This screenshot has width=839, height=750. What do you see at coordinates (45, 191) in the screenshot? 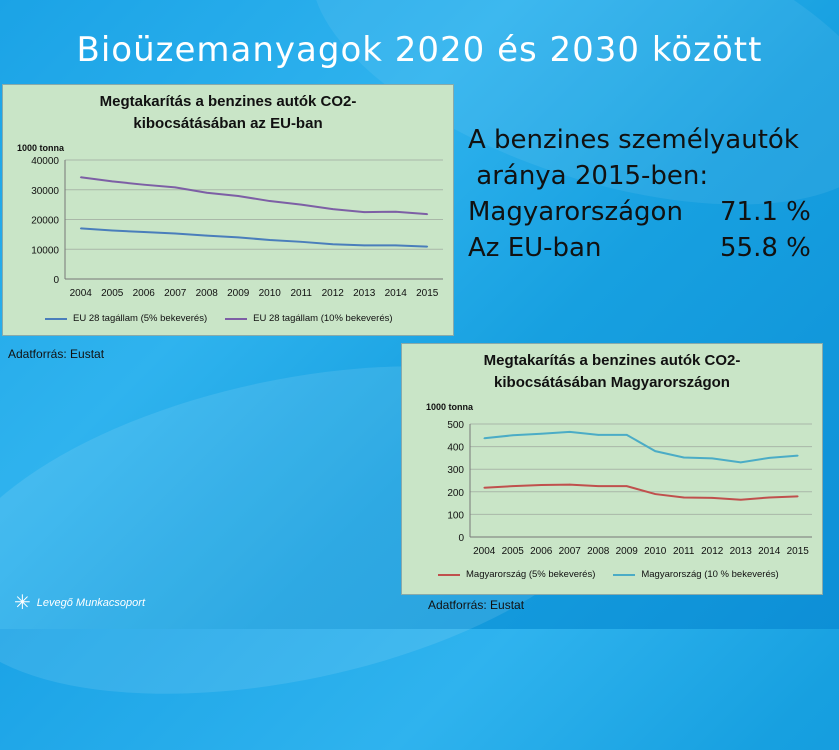
I see `y-tick-label: 30000` at bounding box center [45, 191].